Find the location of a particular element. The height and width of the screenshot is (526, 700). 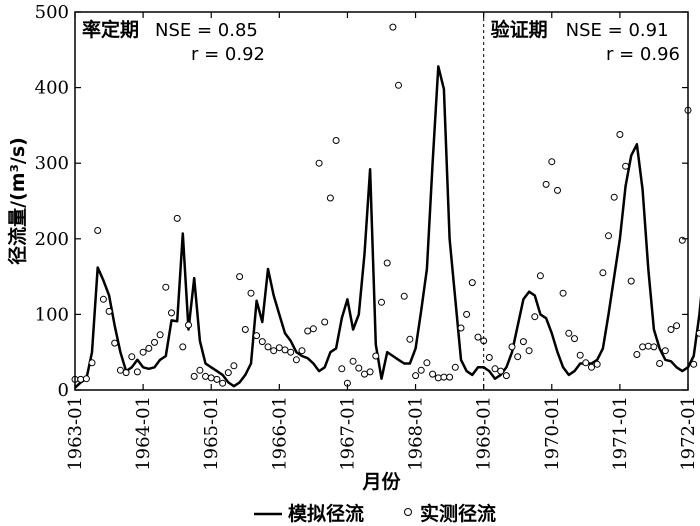

x-tick-label: 1972-01 is located at coordinates (688, 433).